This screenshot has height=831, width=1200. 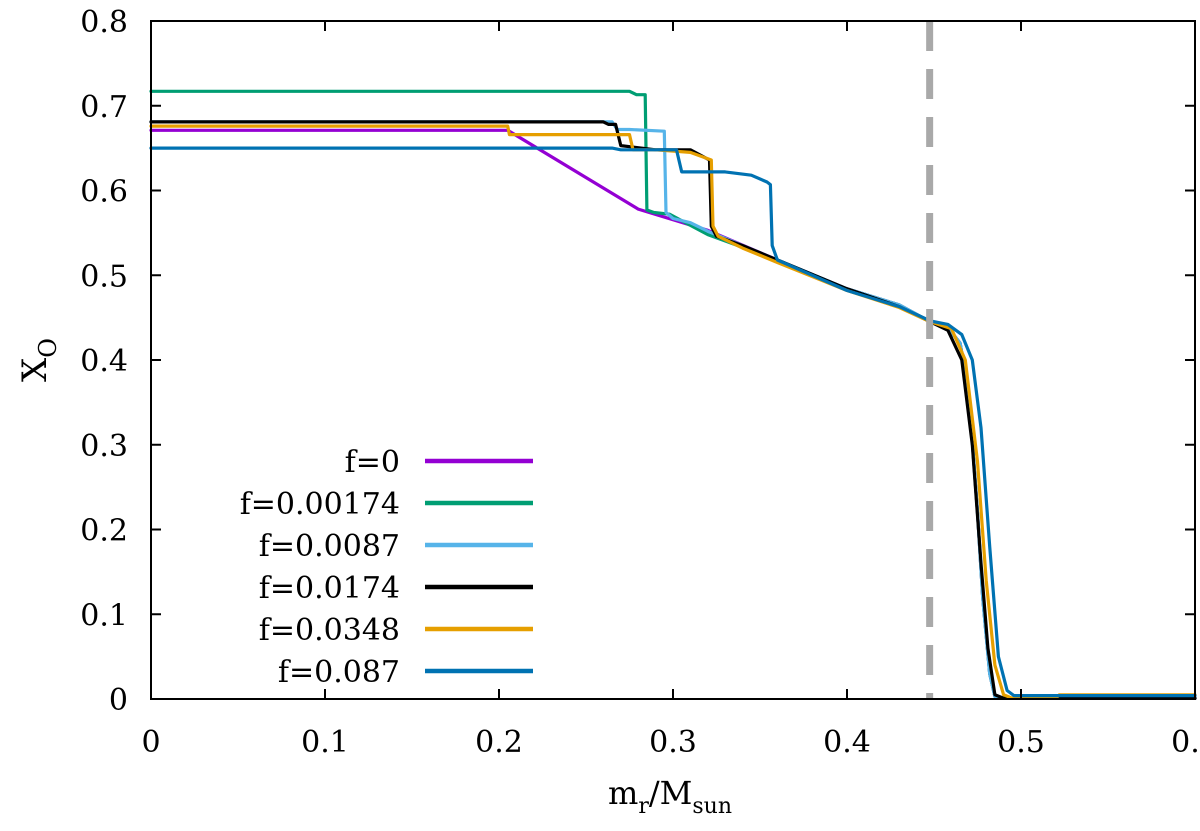 What do you see at coordinates (104, 107) in the screenshot?
I see `y-tick-label: 0.7` at bounding box center [104, 107].